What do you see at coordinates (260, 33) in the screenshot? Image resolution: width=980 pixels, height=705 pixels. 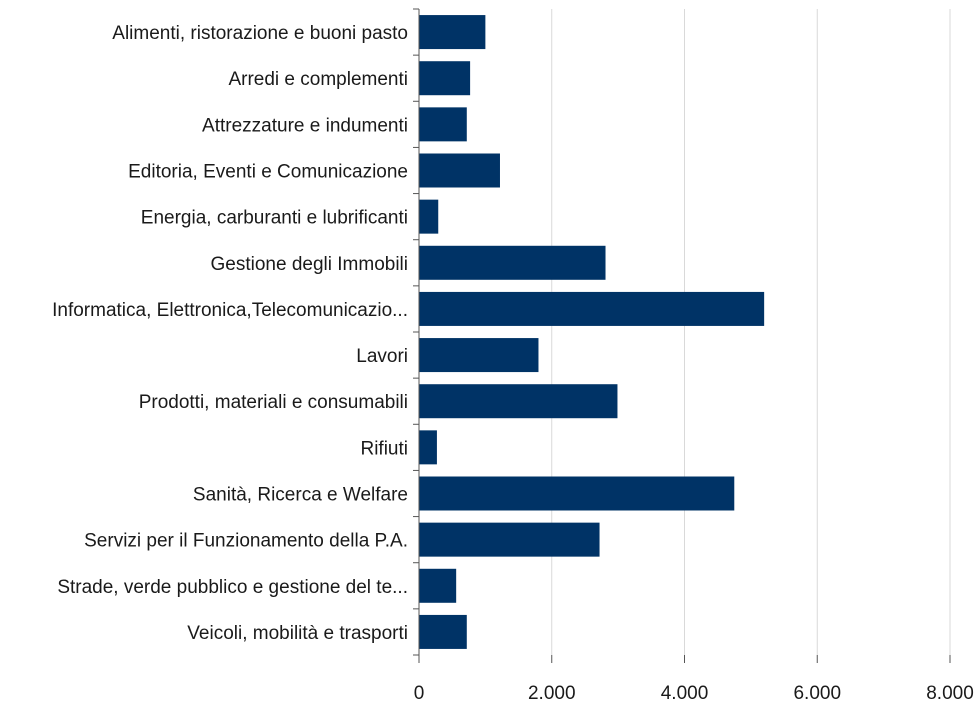 I see `category-label: Alimenti, ristorazione e buoni pasto` at bounding box center [260, 33].